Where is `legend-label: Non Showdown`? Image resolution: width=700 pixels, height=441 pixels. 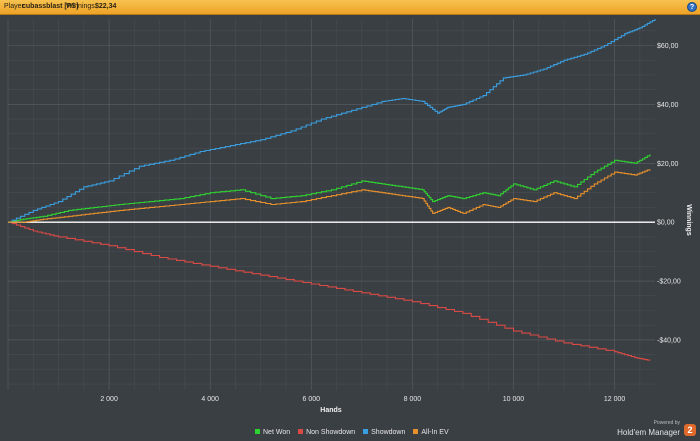
legend-label: Non Showdown is located at coordinates (331, 432).